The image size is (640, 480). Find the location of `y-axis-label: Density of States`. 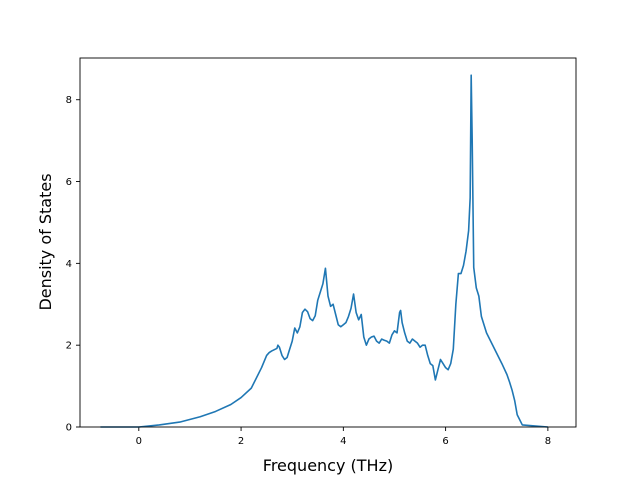

y-axis-label: Density of States is located at coordinates (45, 241).